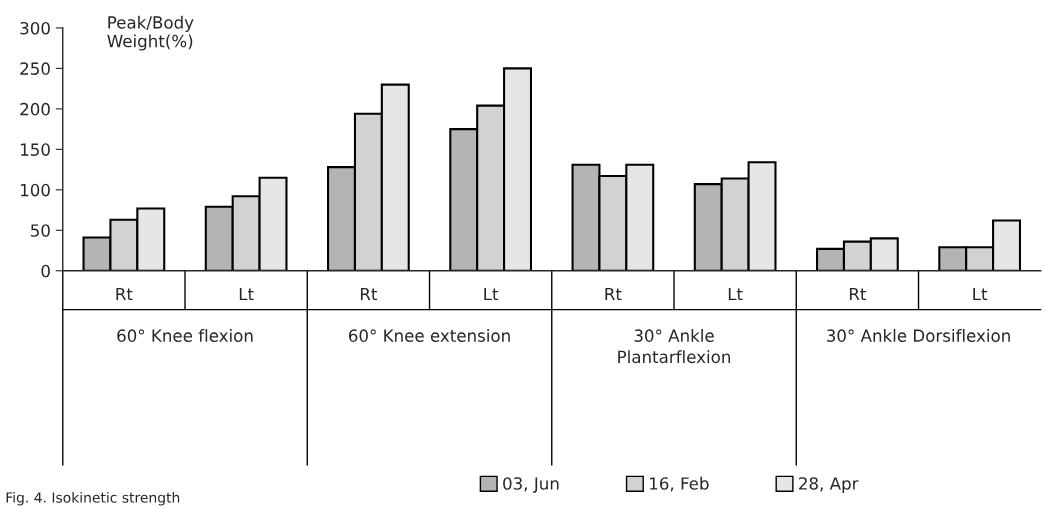  Describe the element at coordinates (93, 499) in the screenshot. I see `caption: Fig. 4. Isokinetic strength` at that location.